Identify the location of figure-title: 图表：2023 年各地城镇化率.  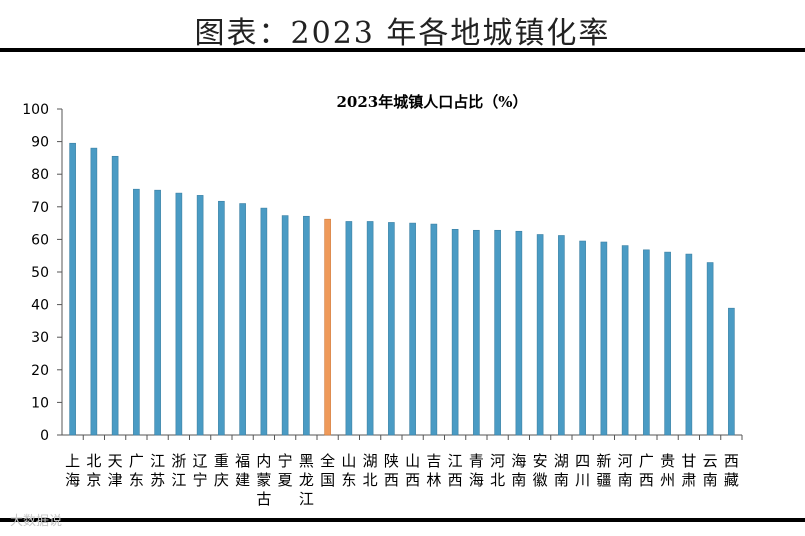
(402, 33).